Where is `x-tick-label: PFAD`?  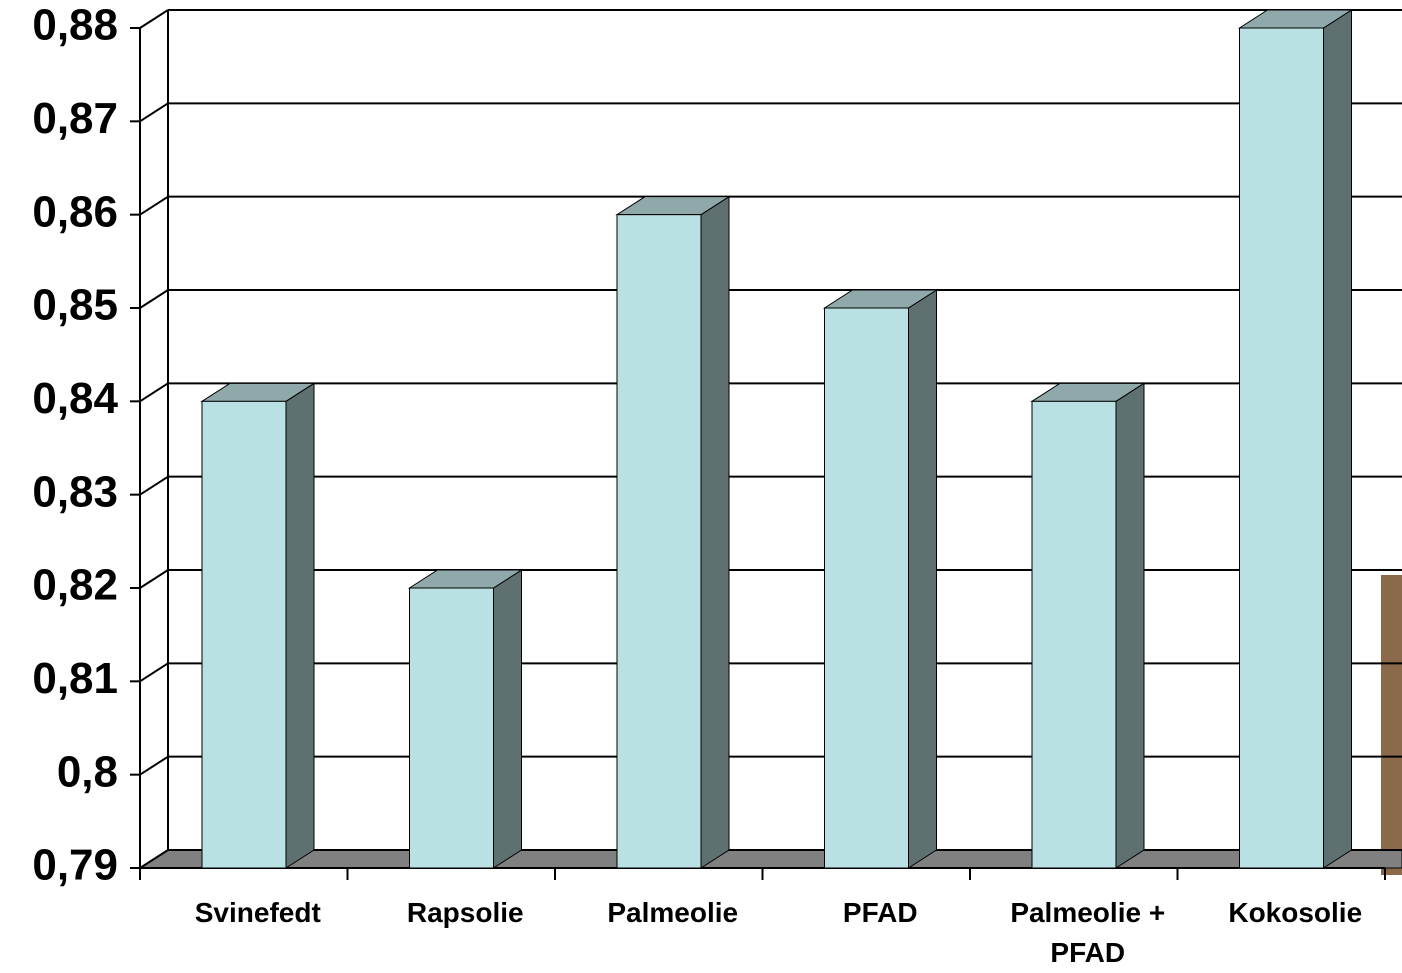
x-tick-label: PFAD is located at coordinates (880, 912).